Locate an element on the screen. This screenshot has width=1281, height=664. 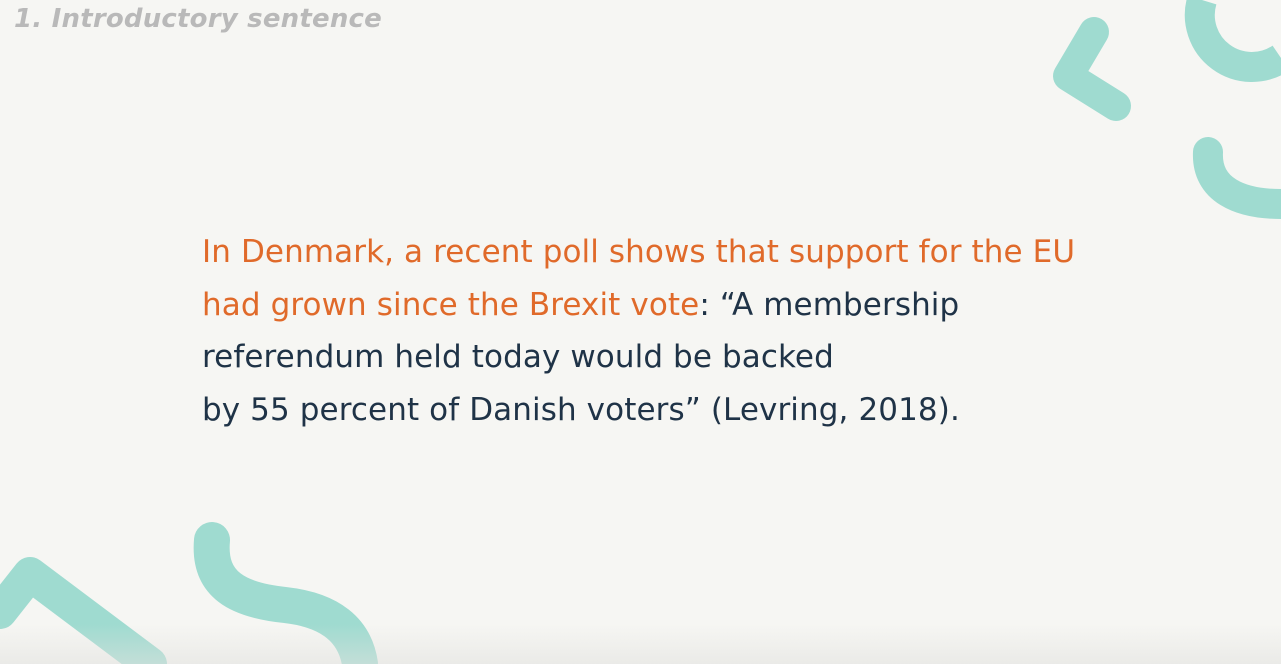
quote-line: referendum held today would be backed is located at coordinates (518, 357).